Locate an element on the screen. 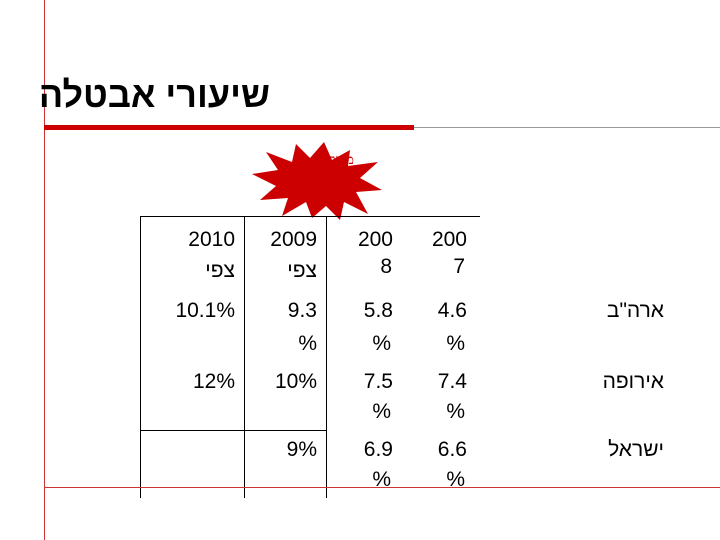  header-2007-line1: 200 is located at coordinates (449, 239).